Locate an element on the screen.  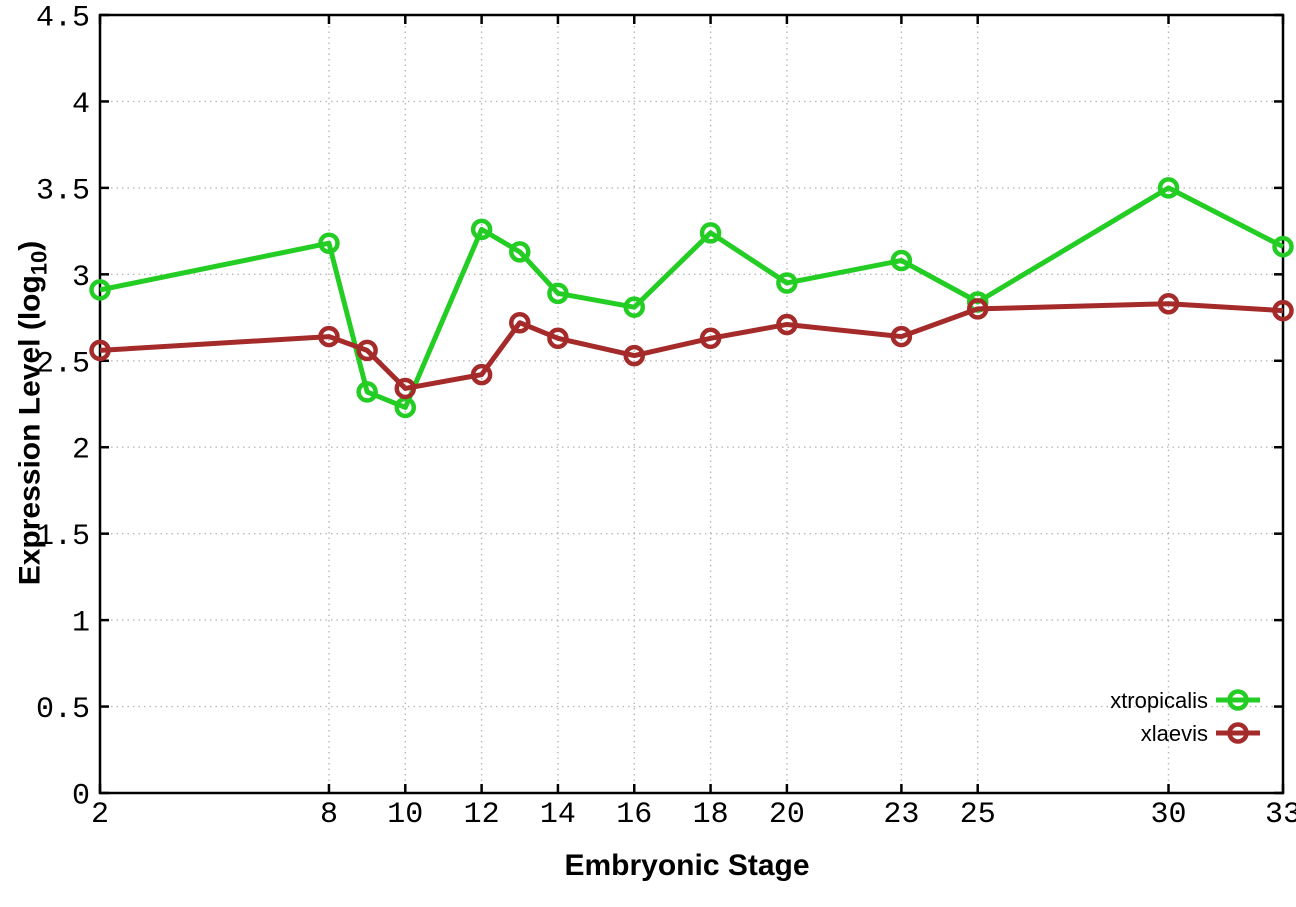
x-axis-title: Embryonic Stage is located at coordinates (687, 865).